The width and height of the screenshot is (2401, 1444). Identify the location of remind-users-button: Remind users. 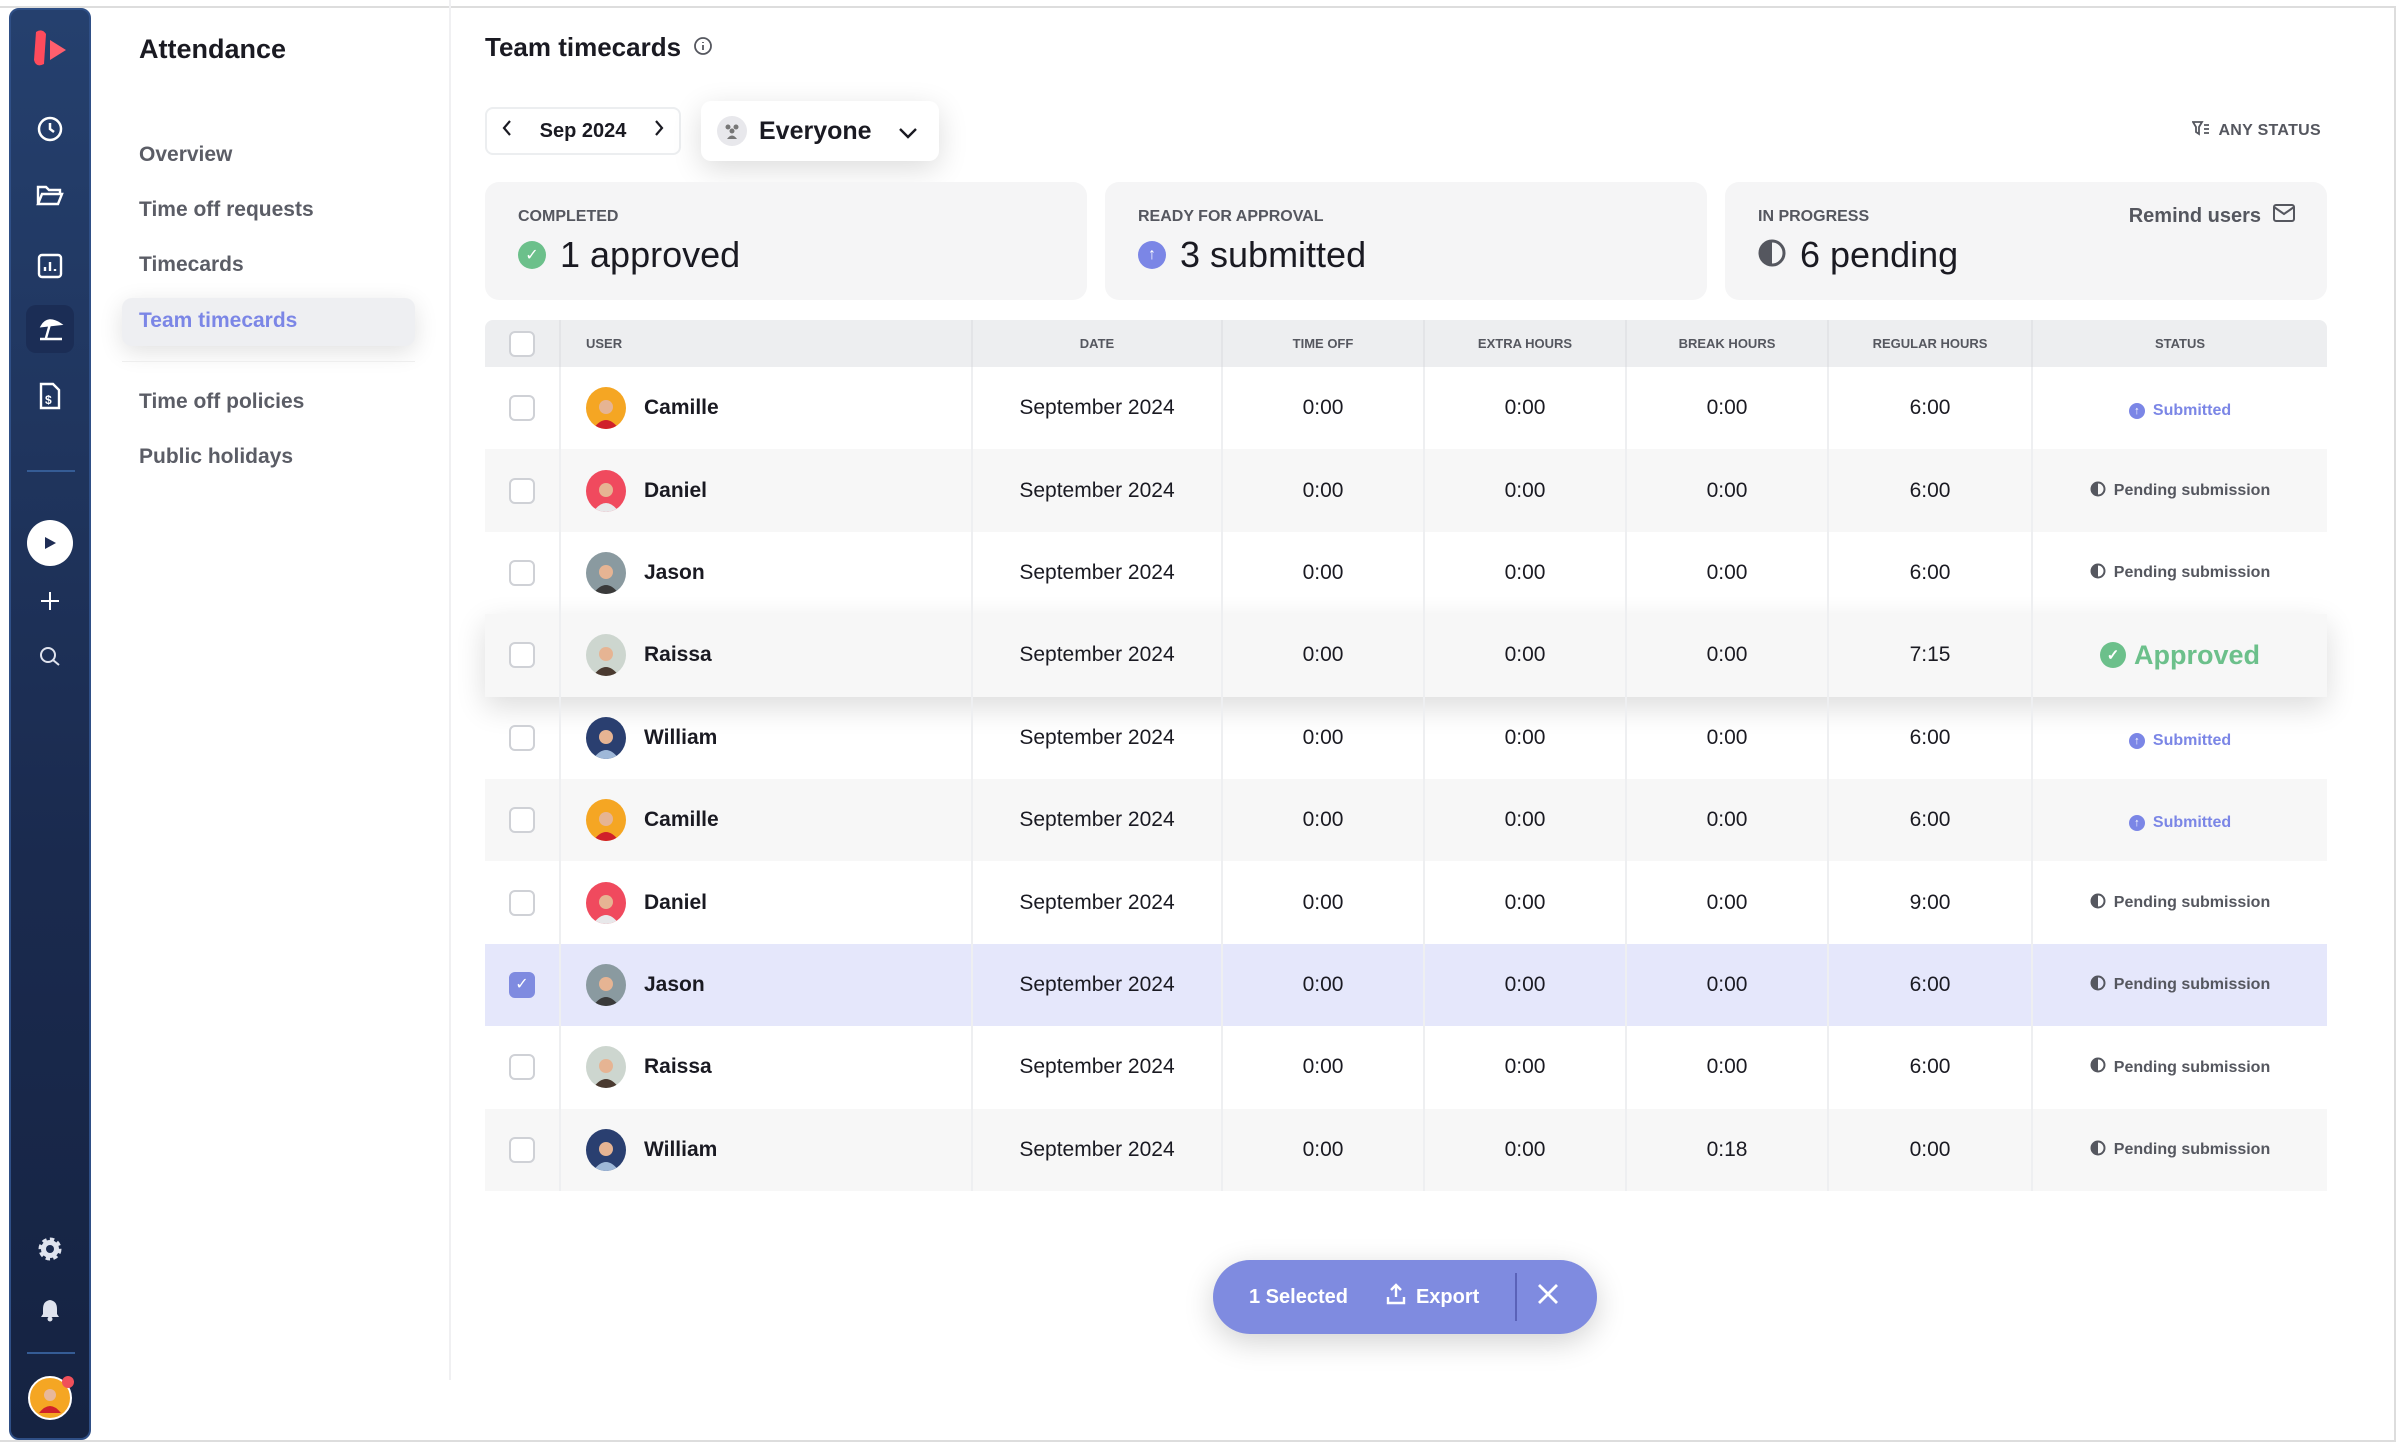
(2212, 216).